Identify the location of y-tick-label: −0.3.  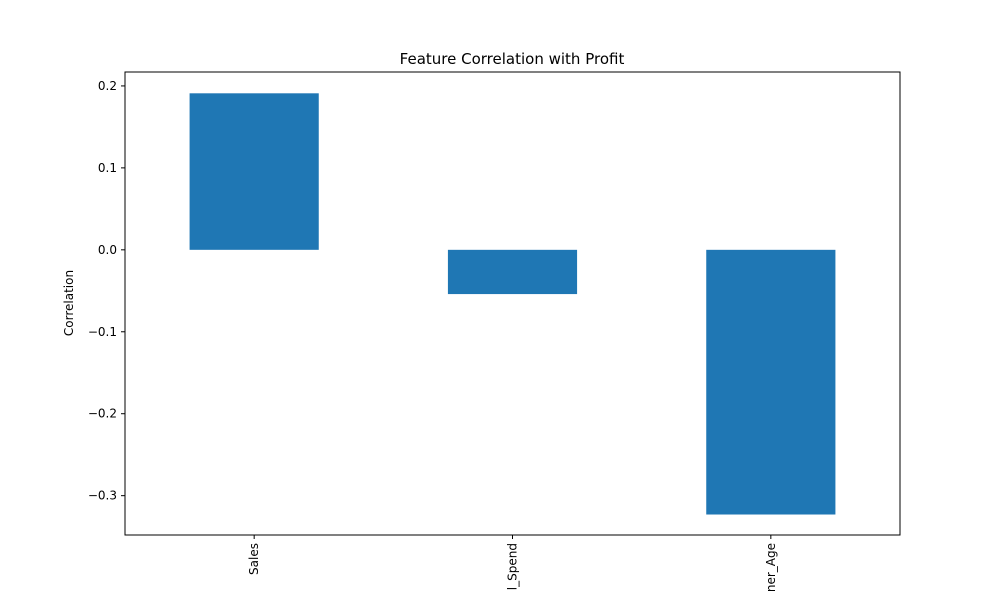
(102, 496).